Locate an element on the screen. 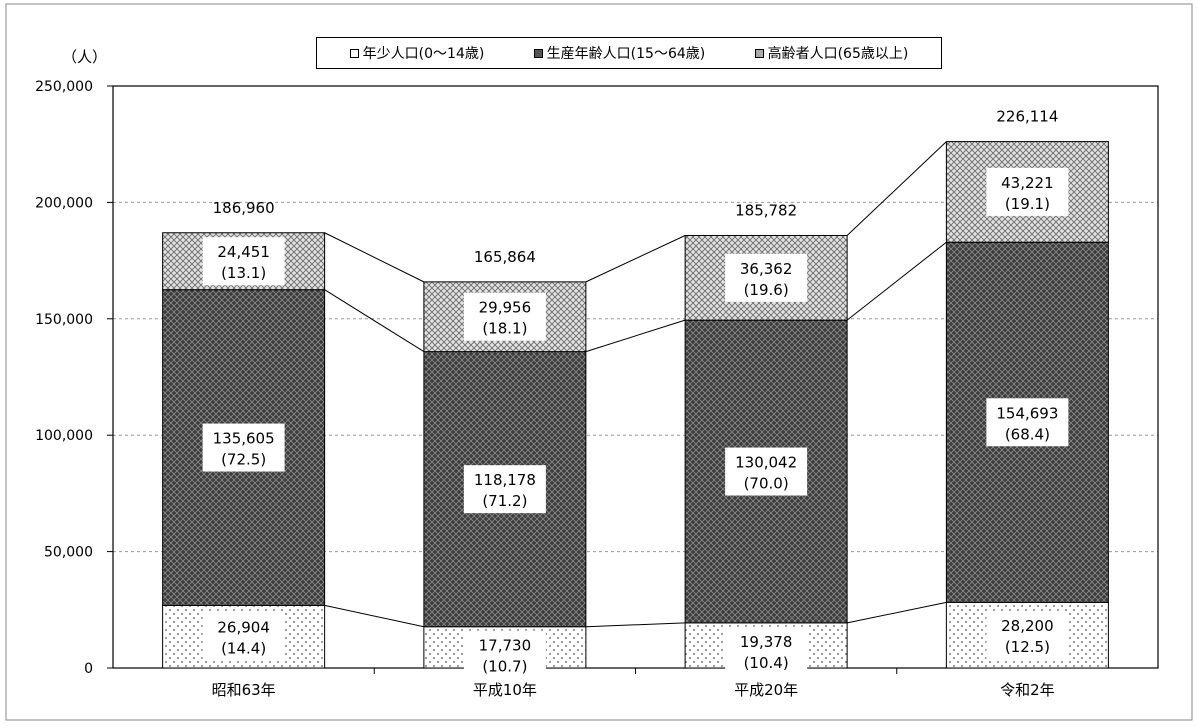 The height and width of the screenshot is (726, 1197). data-label-percent: (68.4) is located at coordinates (1027, 434).